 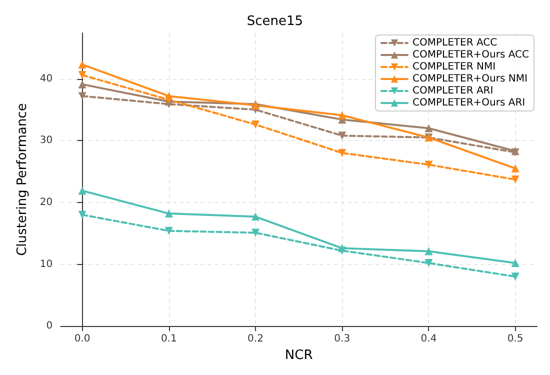 What do you see at coordinates (428, 339) in the screenshot?
I see `x-tick-label: 0.4` at bounding box center [428, 339].